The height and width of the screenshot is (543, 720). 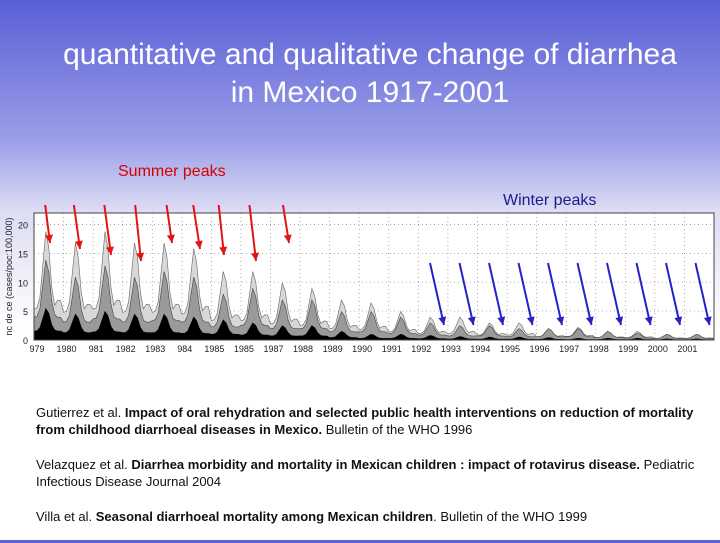 I want to click on x-tick-label-5: 984, so click(x=184, y=349).